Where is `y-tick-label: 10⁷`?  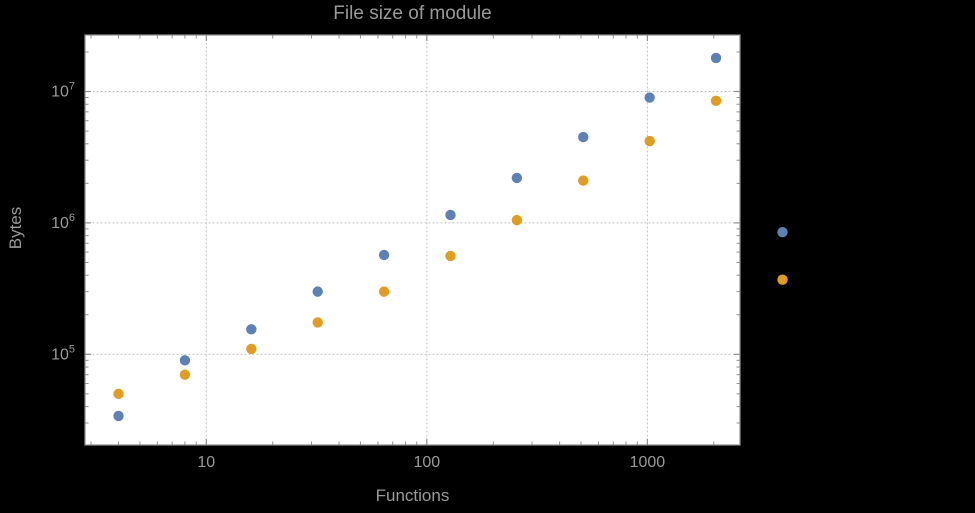
y-tick-label: 10⁷ is located at coordinates (63, 91).